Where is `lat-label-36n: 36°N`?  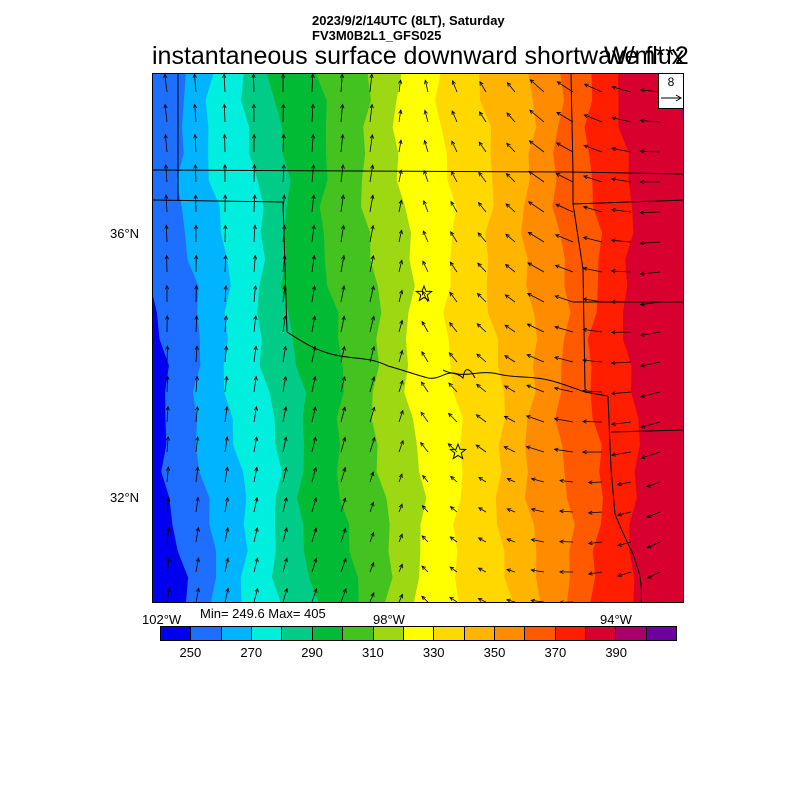
lat-label-36n: 36°N is located at coordinates (125, 233).